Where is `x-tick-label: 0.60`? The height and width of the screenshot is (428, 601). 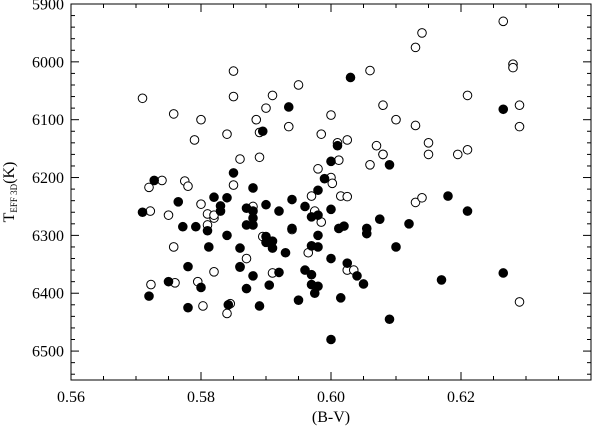
x-tick-label: 0.60 is located at coordinates (331, 397).